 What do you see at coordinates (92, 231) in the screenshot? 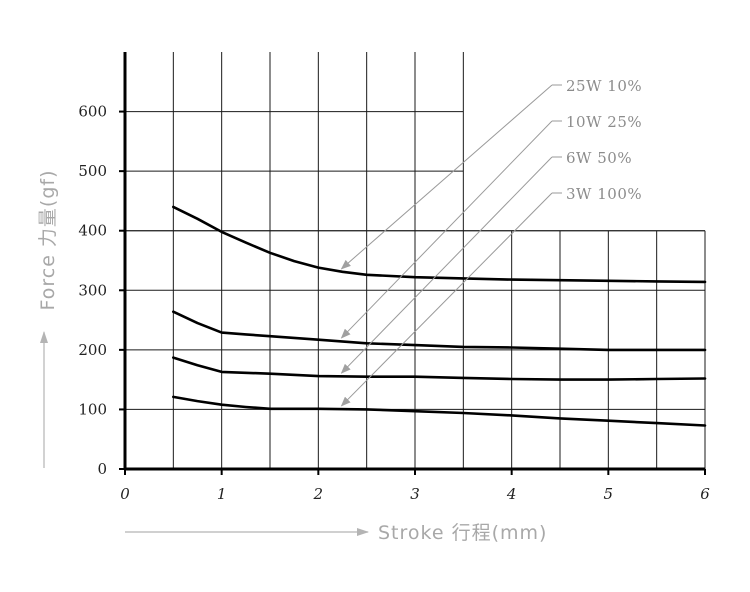
I see `y-tick-label-400: 400` at bounding box center [92, 231].